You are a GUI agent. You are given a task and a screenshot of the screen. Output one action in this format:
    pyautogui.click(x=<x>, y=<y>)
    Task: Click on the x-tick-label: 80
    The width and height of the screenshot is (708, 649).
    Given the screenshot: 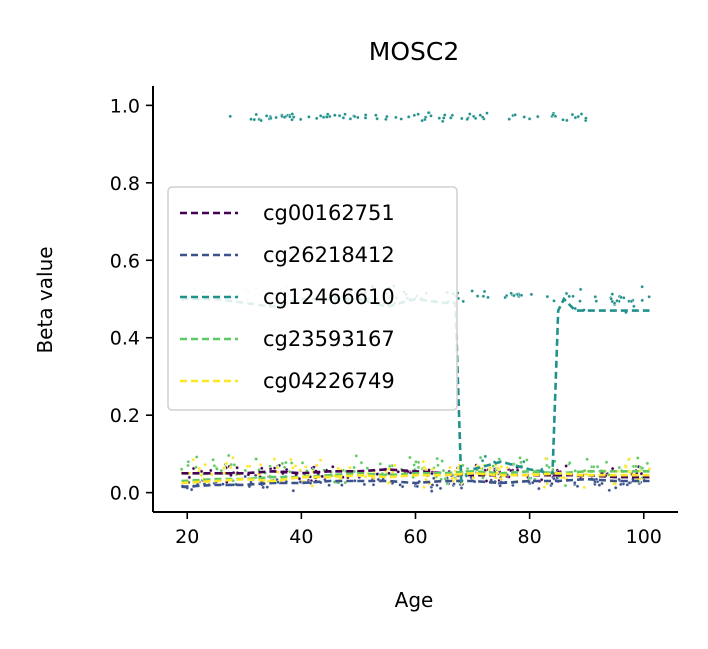 What is the action you would take?
    pyautogui.click(x=530, y=537)
    